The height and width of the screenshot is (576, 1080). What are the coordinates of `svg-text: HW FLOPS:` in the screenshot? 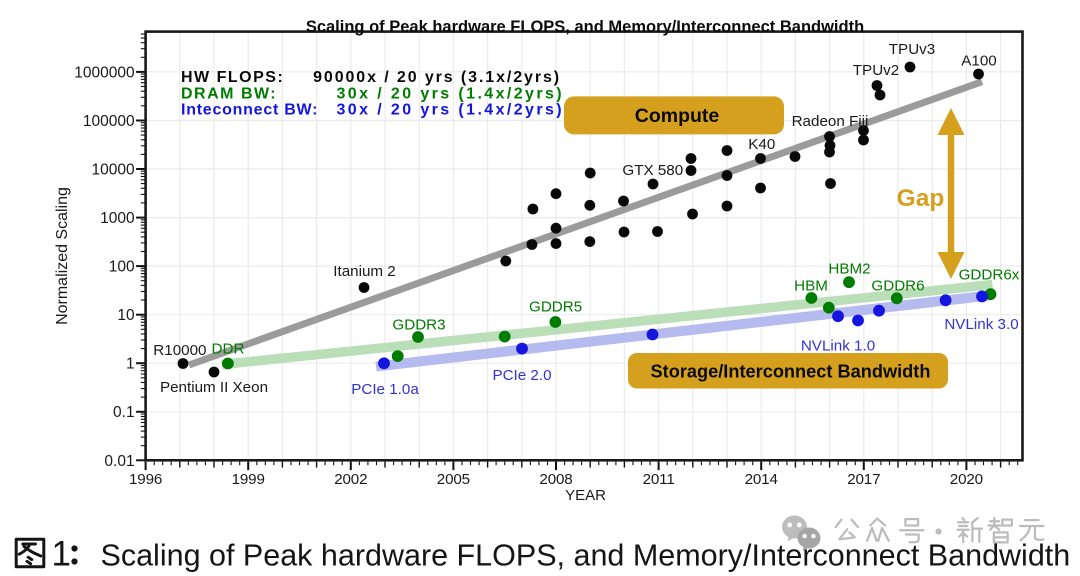 It's located at (232, 77).